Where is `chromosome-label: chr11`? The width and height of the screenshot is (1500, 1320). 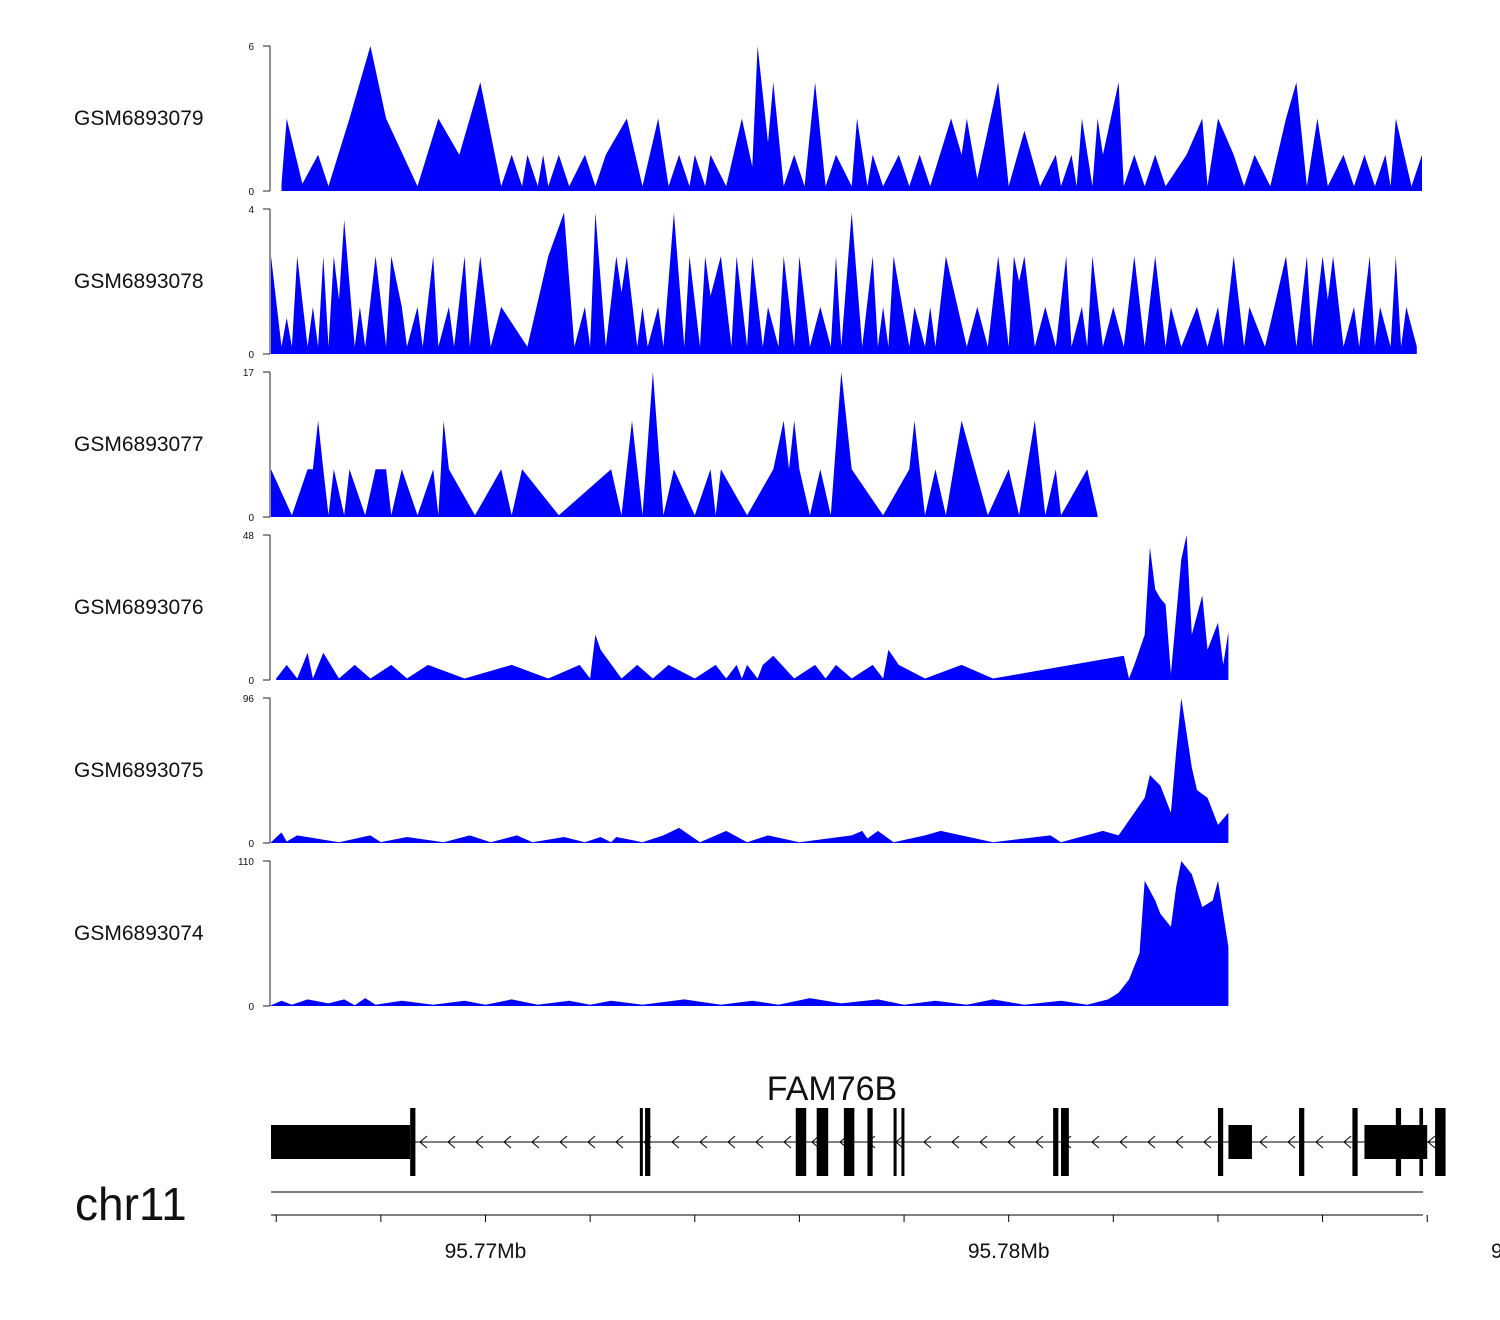
chromosome-label: chr11 is located at coordinates (131, 1204).